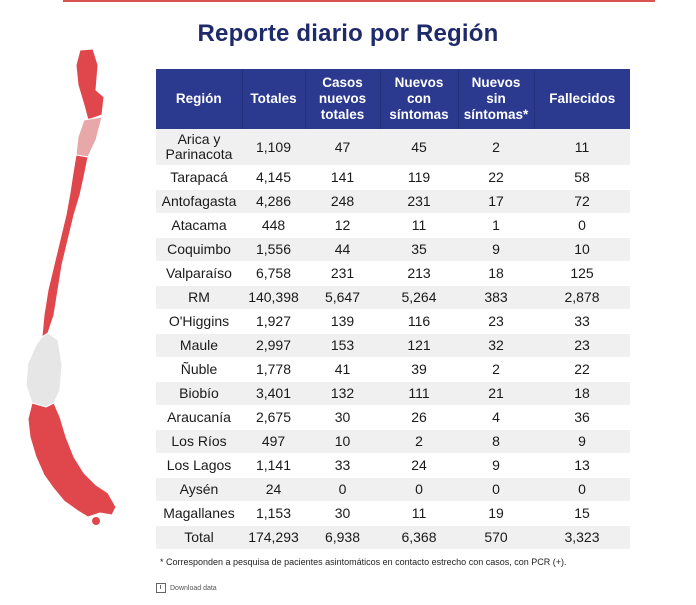  What do you see at coordinates (582, 417) in the screenshot?
I see `cell-fallecidos: 36` at bounding box center [582, 417].